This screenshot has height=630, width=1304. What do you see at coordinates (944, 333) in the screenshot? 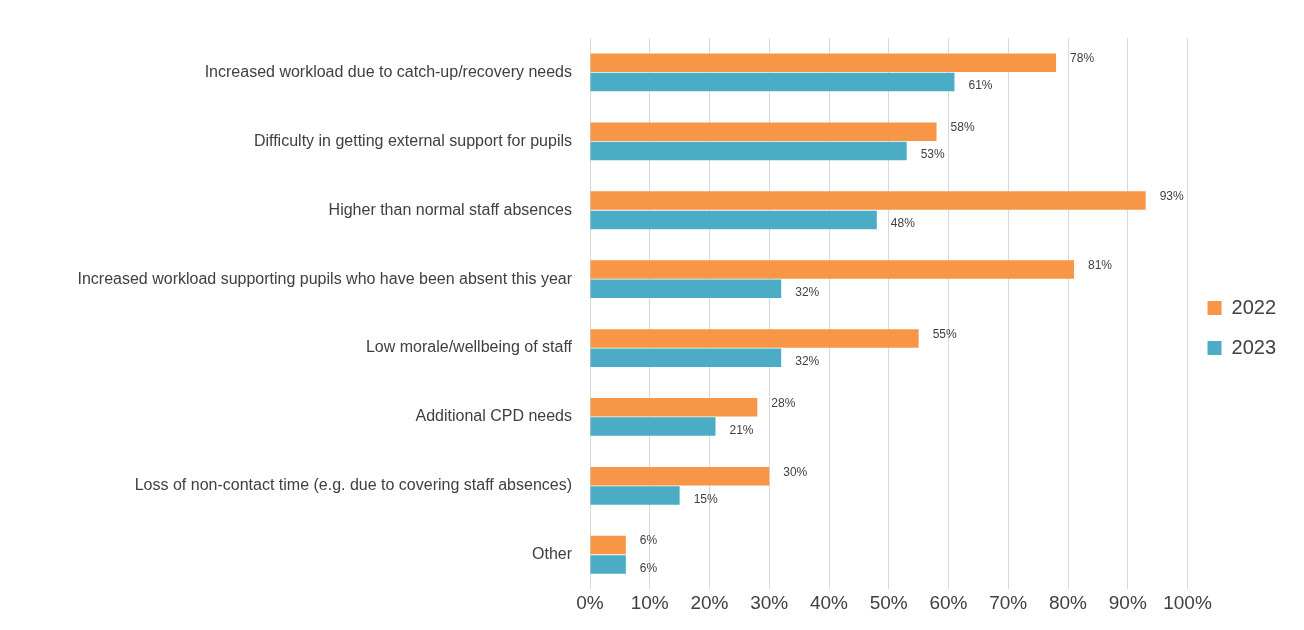
I see `data-label: 55%` at bounding box center [944, 333].